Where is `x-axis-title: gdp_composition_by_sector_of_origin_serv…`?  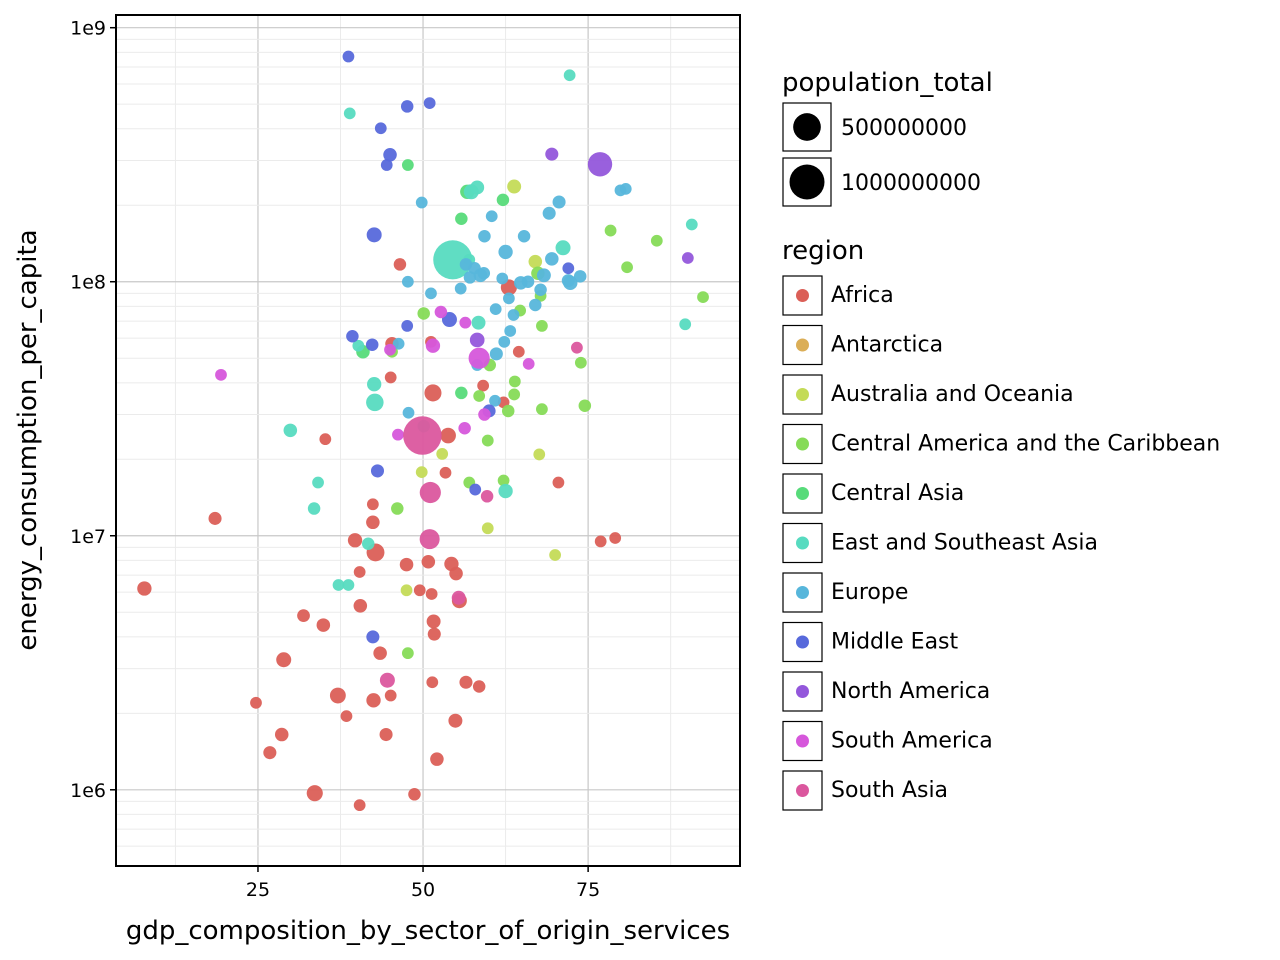 x-axis-title: gdp_composition_by_sector_of_origin_serv… is located at coordinates (428, 931).